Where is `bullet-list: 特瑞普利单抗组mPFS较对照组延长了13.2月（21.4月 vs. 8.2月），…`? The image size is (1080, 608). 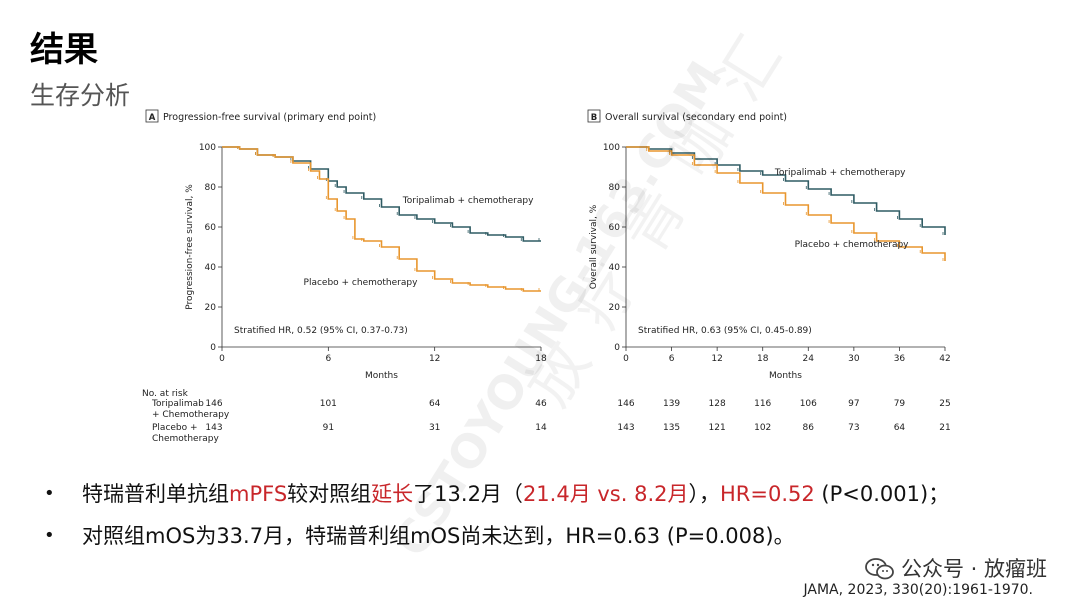 bullet-list: 特瑞普利单抗组mPFS较对照组延长了13.2月（21.4月 vs. 8.2月），… is located at coordinates (496, 518).